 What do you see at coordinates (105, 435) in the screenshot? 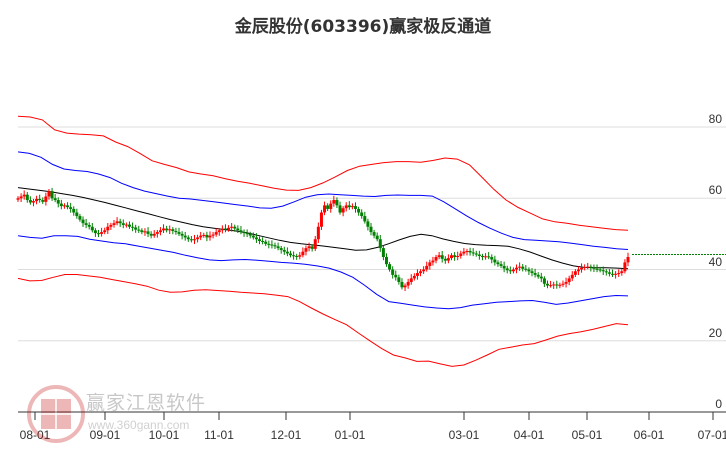
I see `x-tick-label: 09-01` at bounding box center [105, 435].